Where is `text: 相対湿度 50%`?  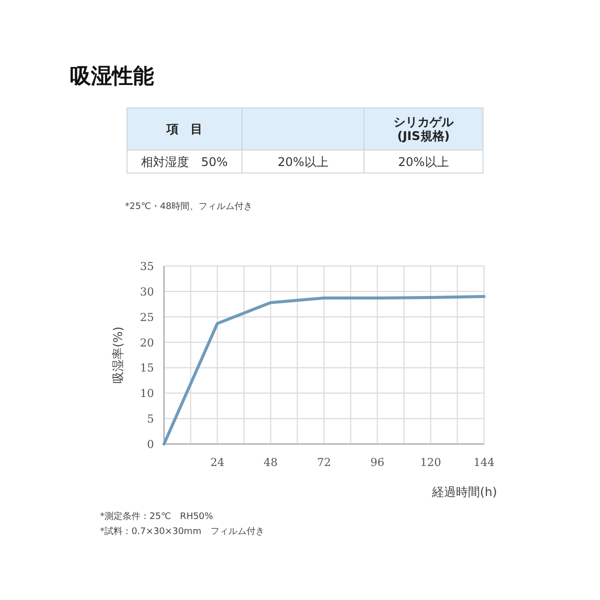
text: 相対湿度 50% is located at coordinates (184, 162).